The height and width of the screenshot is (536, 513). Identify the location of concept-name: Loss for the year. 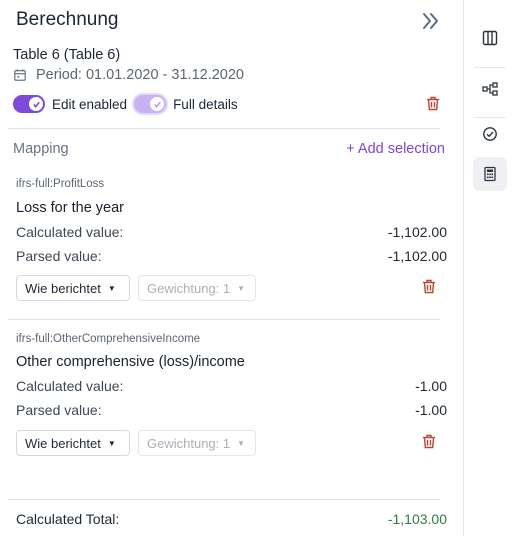
(70, 208).